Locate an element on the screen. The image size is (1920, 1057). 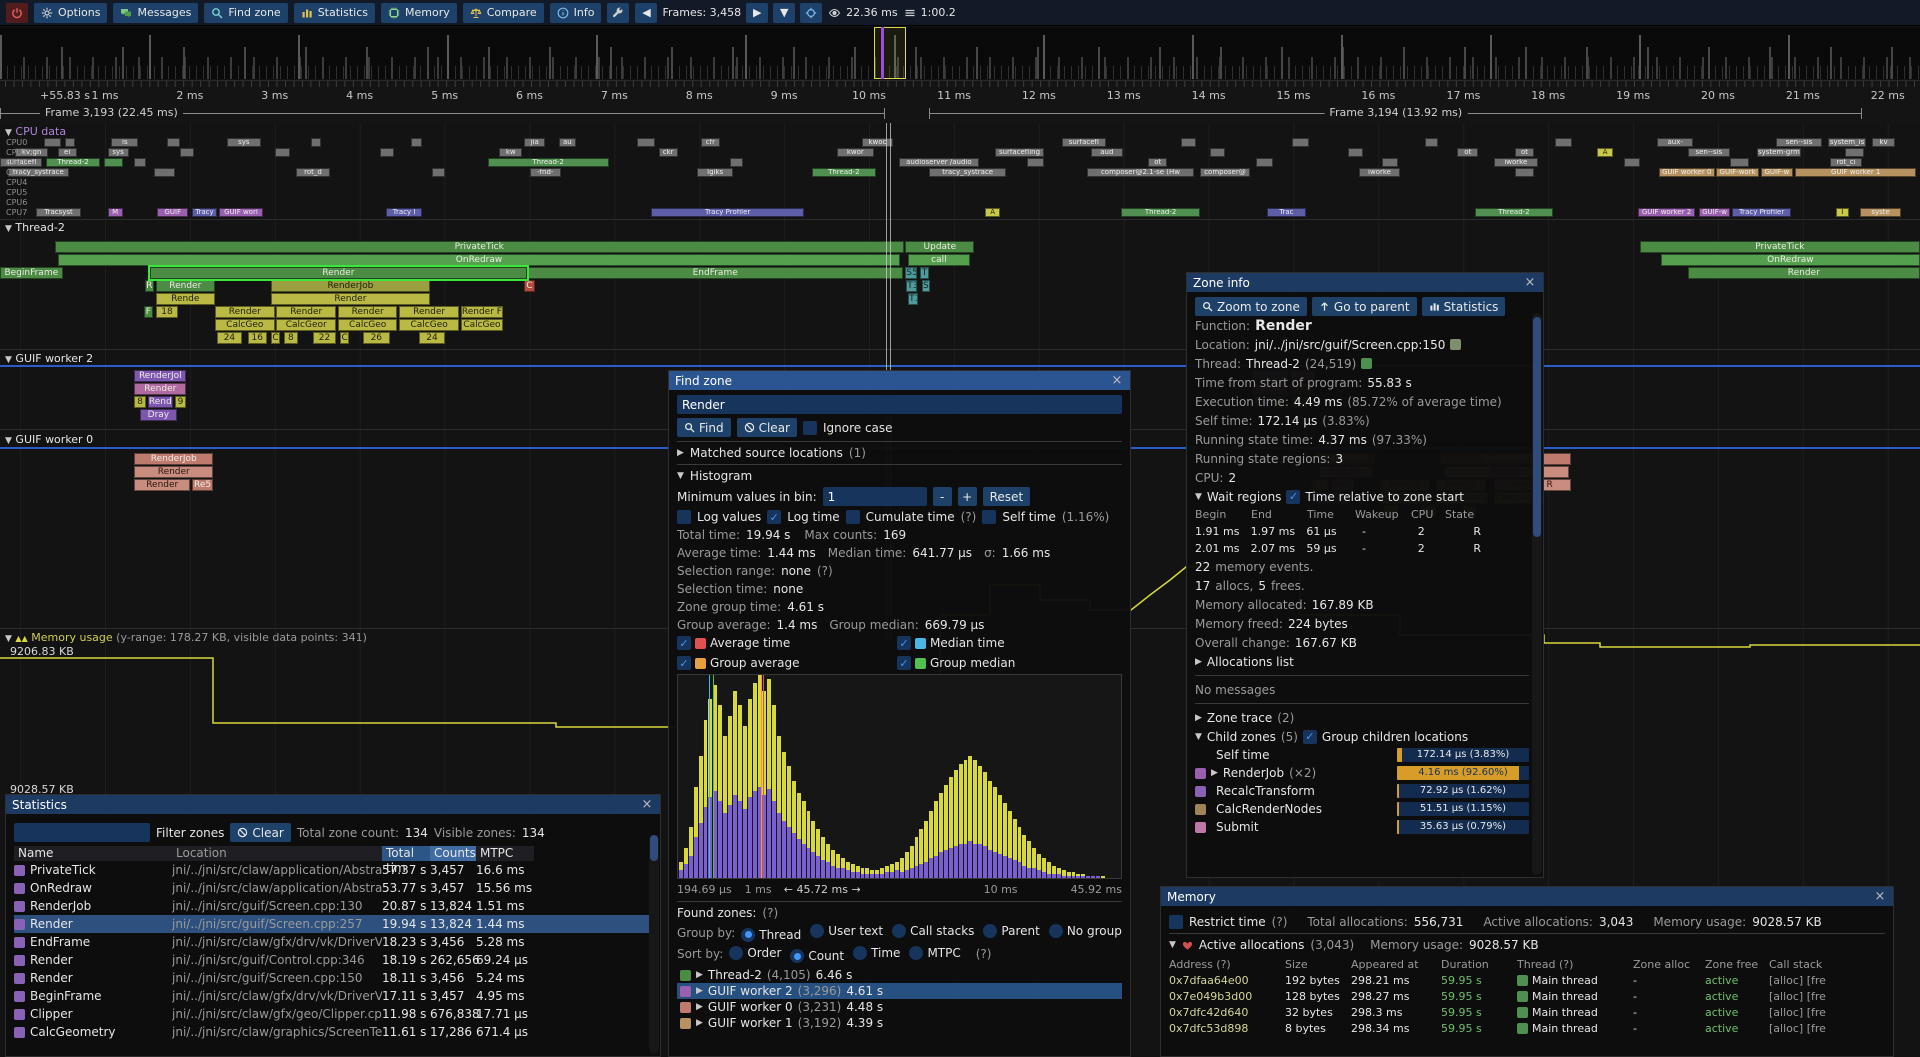
legend-item: ✓ Average time is located at coordinates (779, 643).